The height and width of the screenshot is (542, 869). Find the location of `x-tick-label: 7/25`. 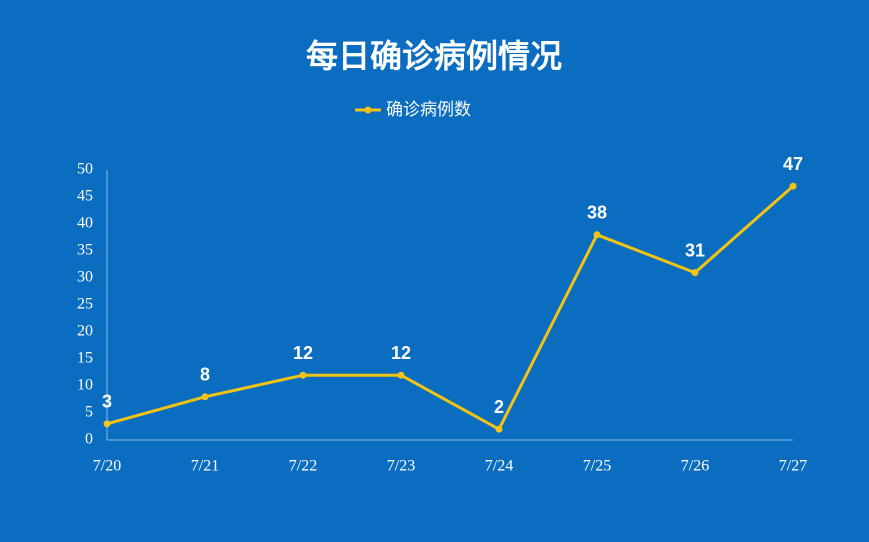

x-tick-label: 7/25 is located at coordinates (597, 466).